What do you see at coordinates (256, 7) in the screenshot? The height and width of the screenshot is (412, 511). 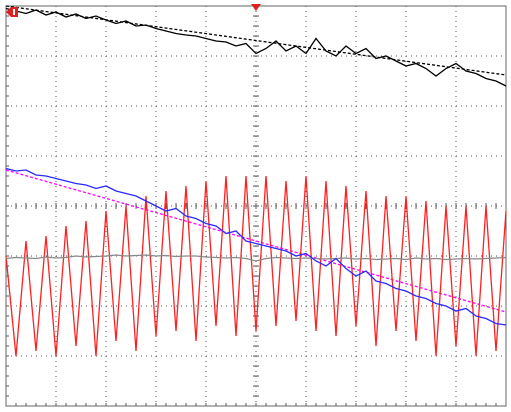 I see `trigger-marker` at bounding box center [256, 7].